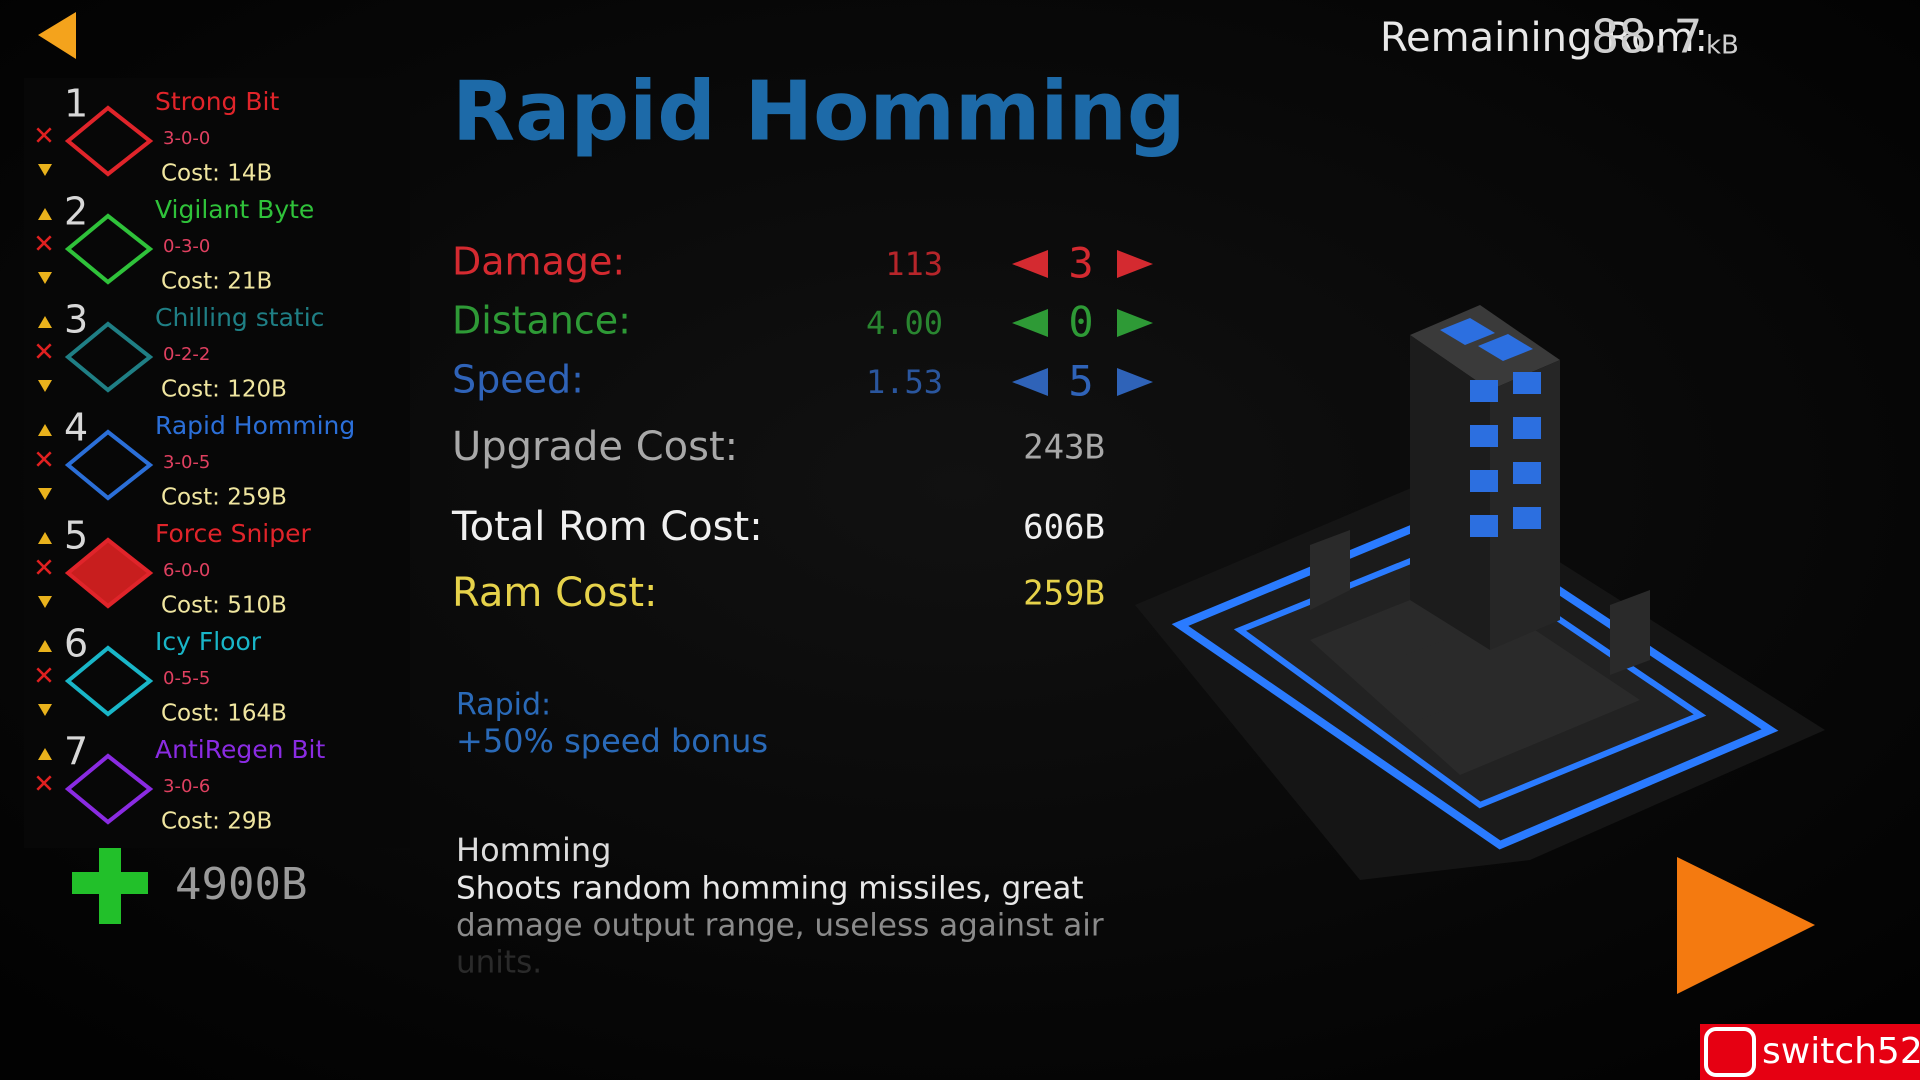 The image size is (1920, 1080). I want to click on tower-list-item: 4 Rapid Homming 3-0-5 Cost: 259B ✕, so click(194, 458).